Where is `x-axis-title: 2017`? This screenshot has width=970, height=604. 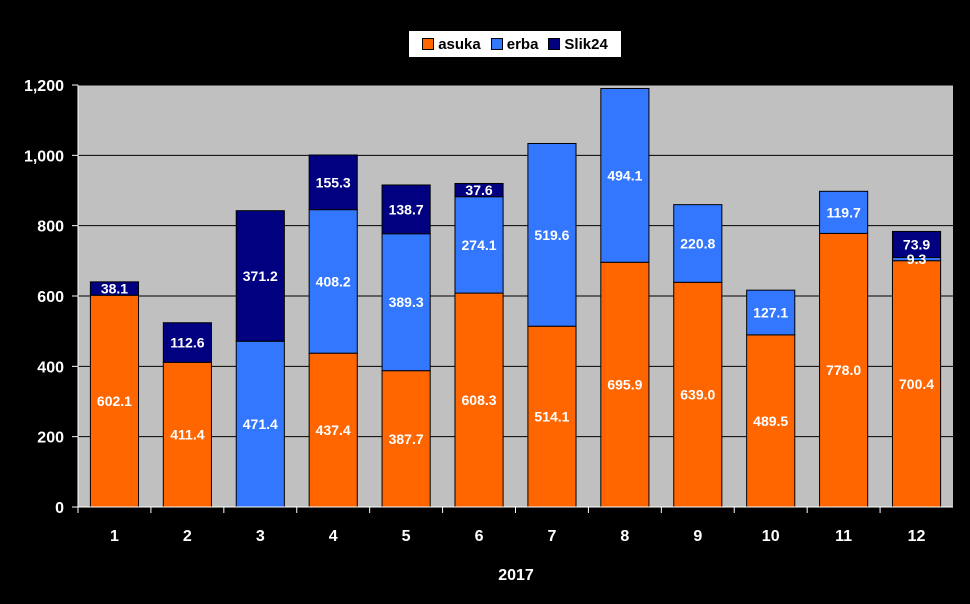
x-axis-title: 2017 is located at coordinates (516, 575).